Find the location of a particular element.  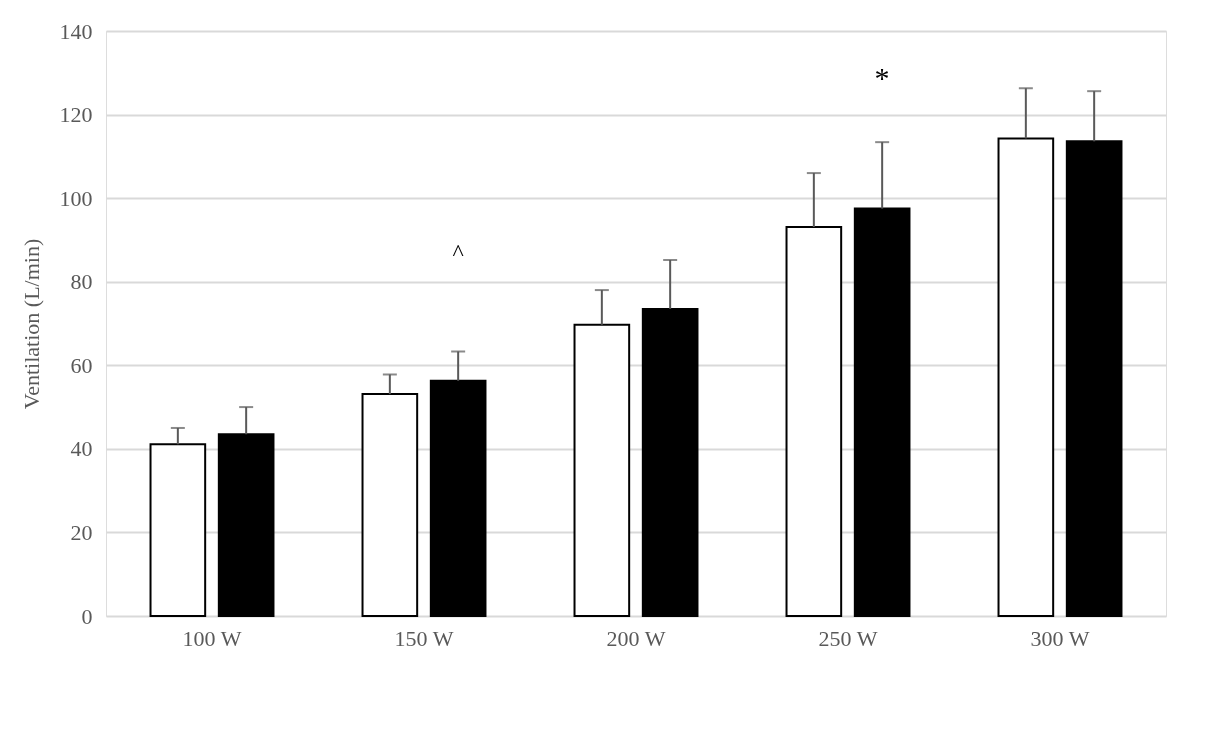

x-tick-label: 300 W is located at coordinates (1060, 638).